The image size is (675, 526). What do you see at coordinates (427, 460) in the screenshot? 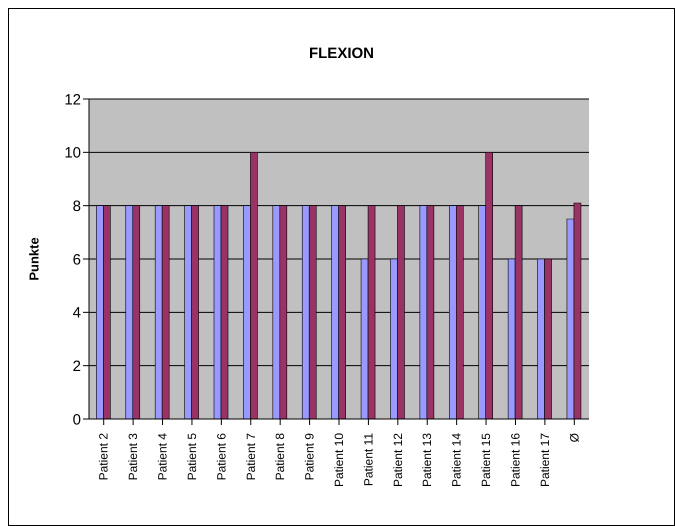
I see `x-tick-label: Patient 13` at bounding box center [427, 460].